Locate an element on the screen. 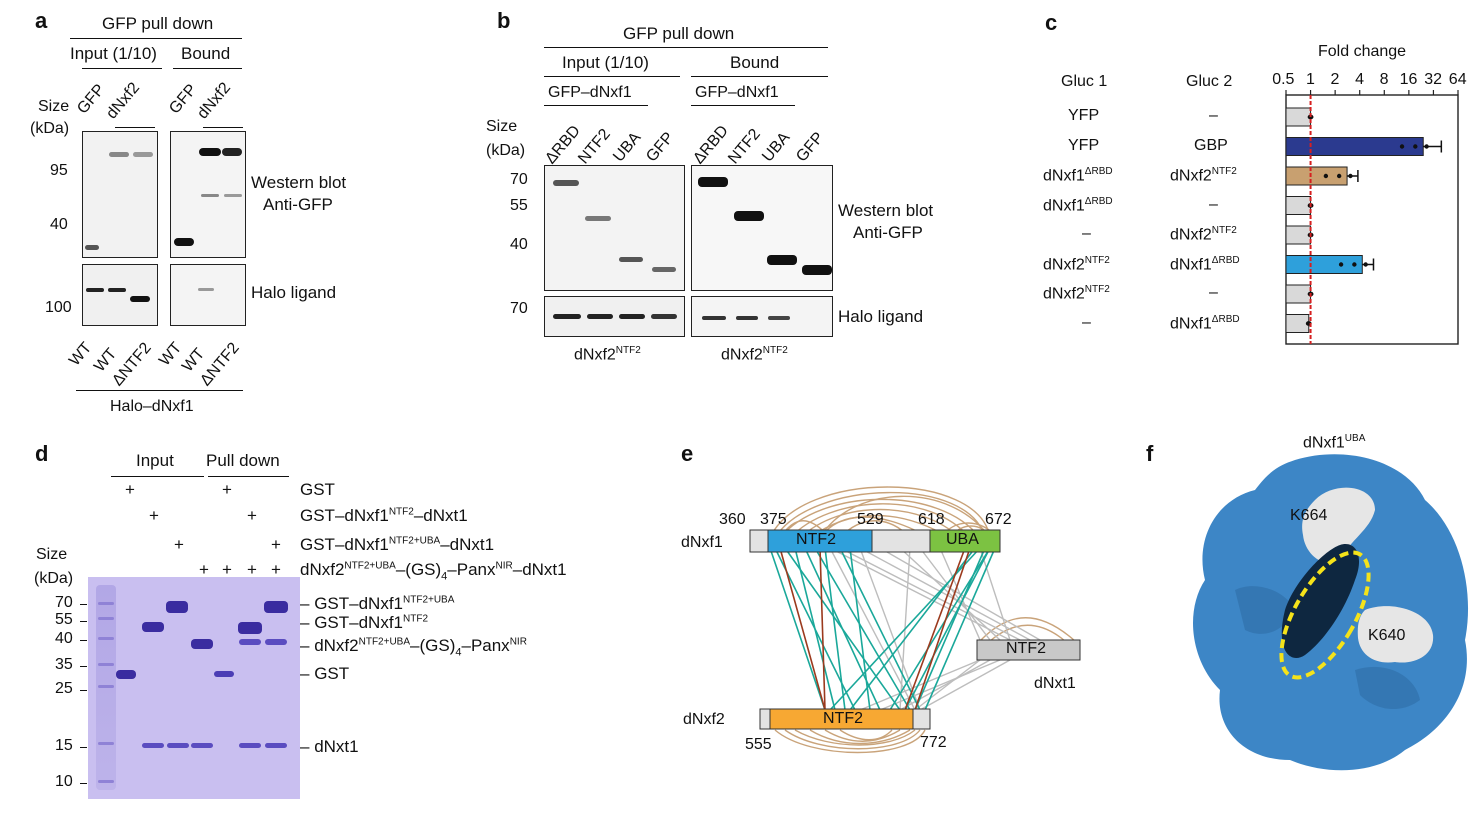 The width and height of the screenshot is (1482, 822). lane-label: UBA is located at coordinates (776, 147).